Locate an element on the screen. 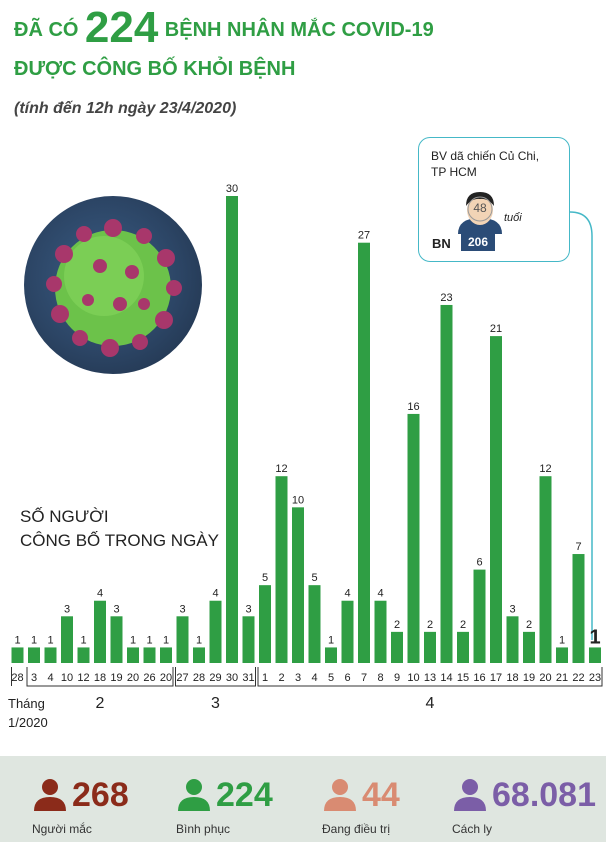 The height and width of the screenshot is (842, 606). page-title: ĐÃ CÓ 224 BỆNH NHÂN MẮC COVID-19 is located at coordinates (309, 28).